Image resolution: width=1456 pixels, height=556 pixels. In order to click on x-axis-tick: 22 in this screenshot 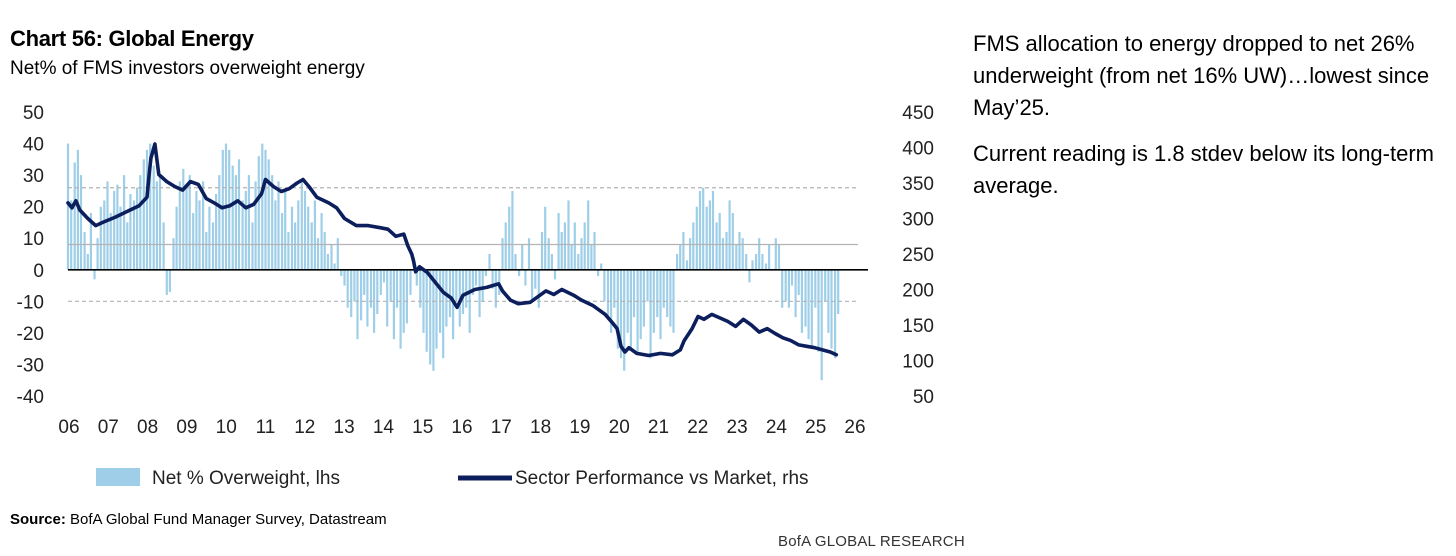, I will do `click(697, 427)`.